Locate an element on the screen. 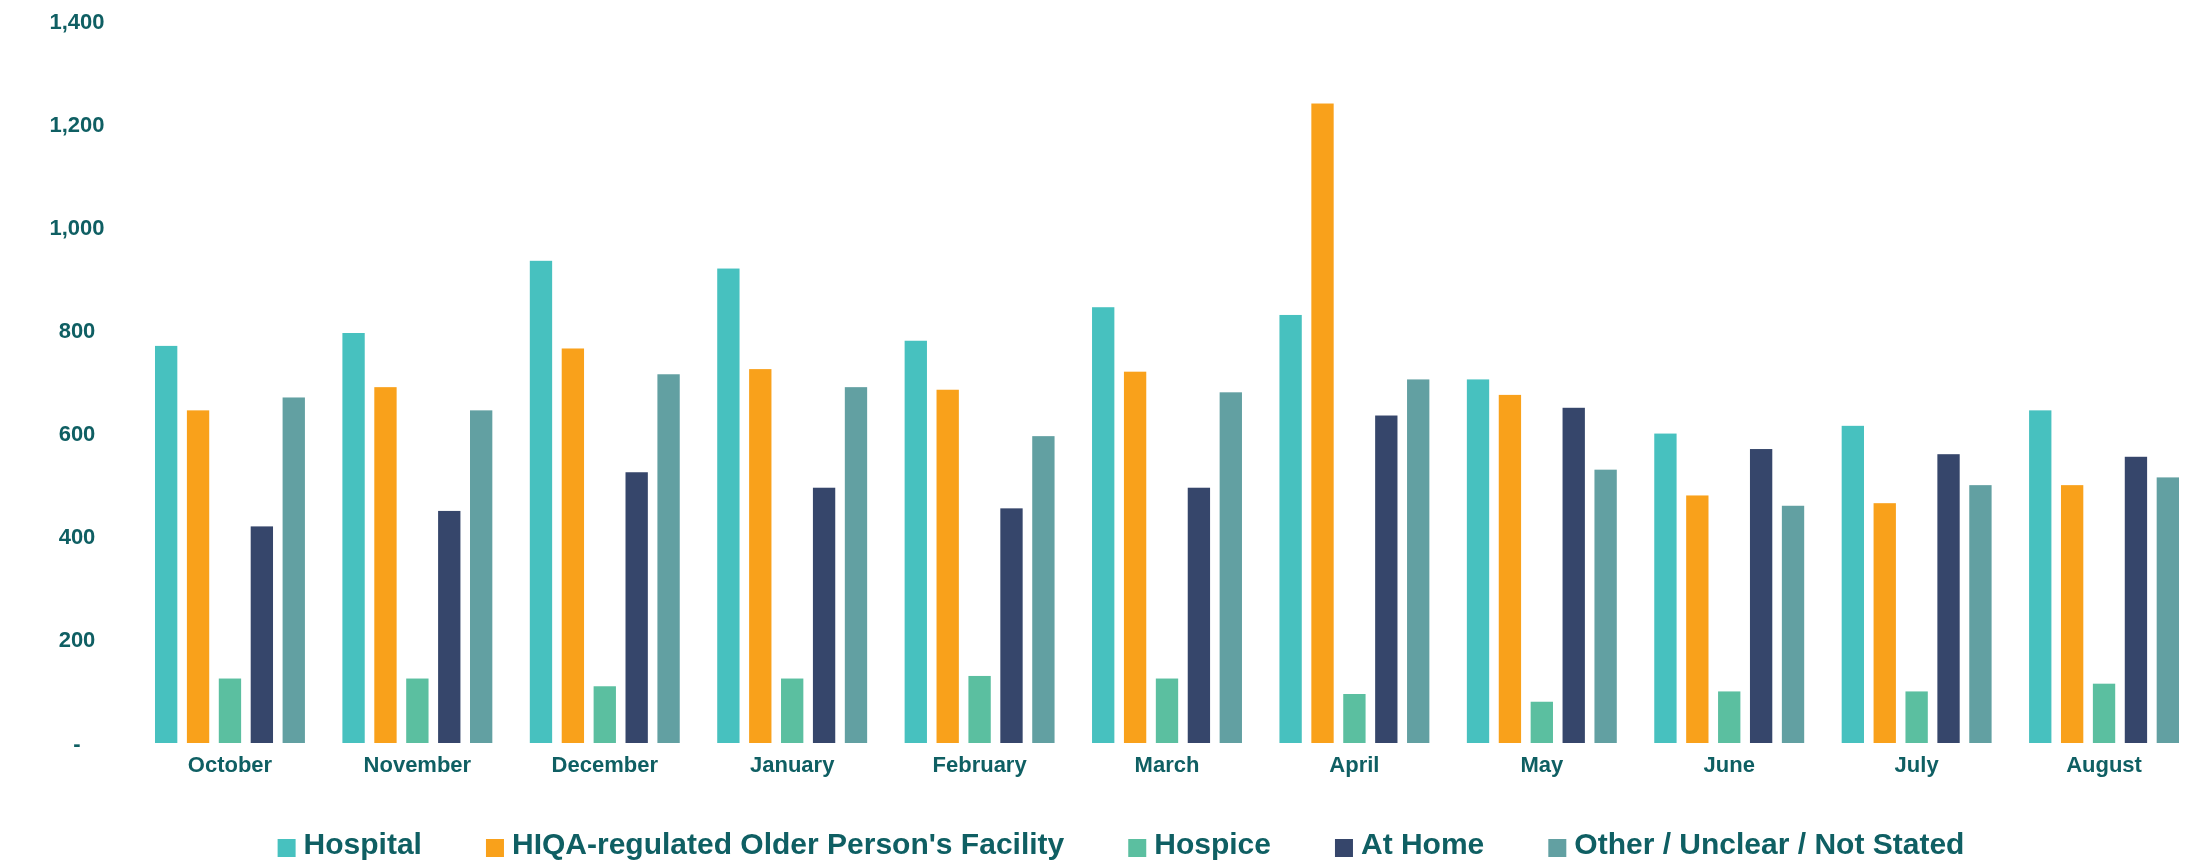 This screenshot has width=2202, height=864. y-tick-label: - is located at coordinates (77, 743).